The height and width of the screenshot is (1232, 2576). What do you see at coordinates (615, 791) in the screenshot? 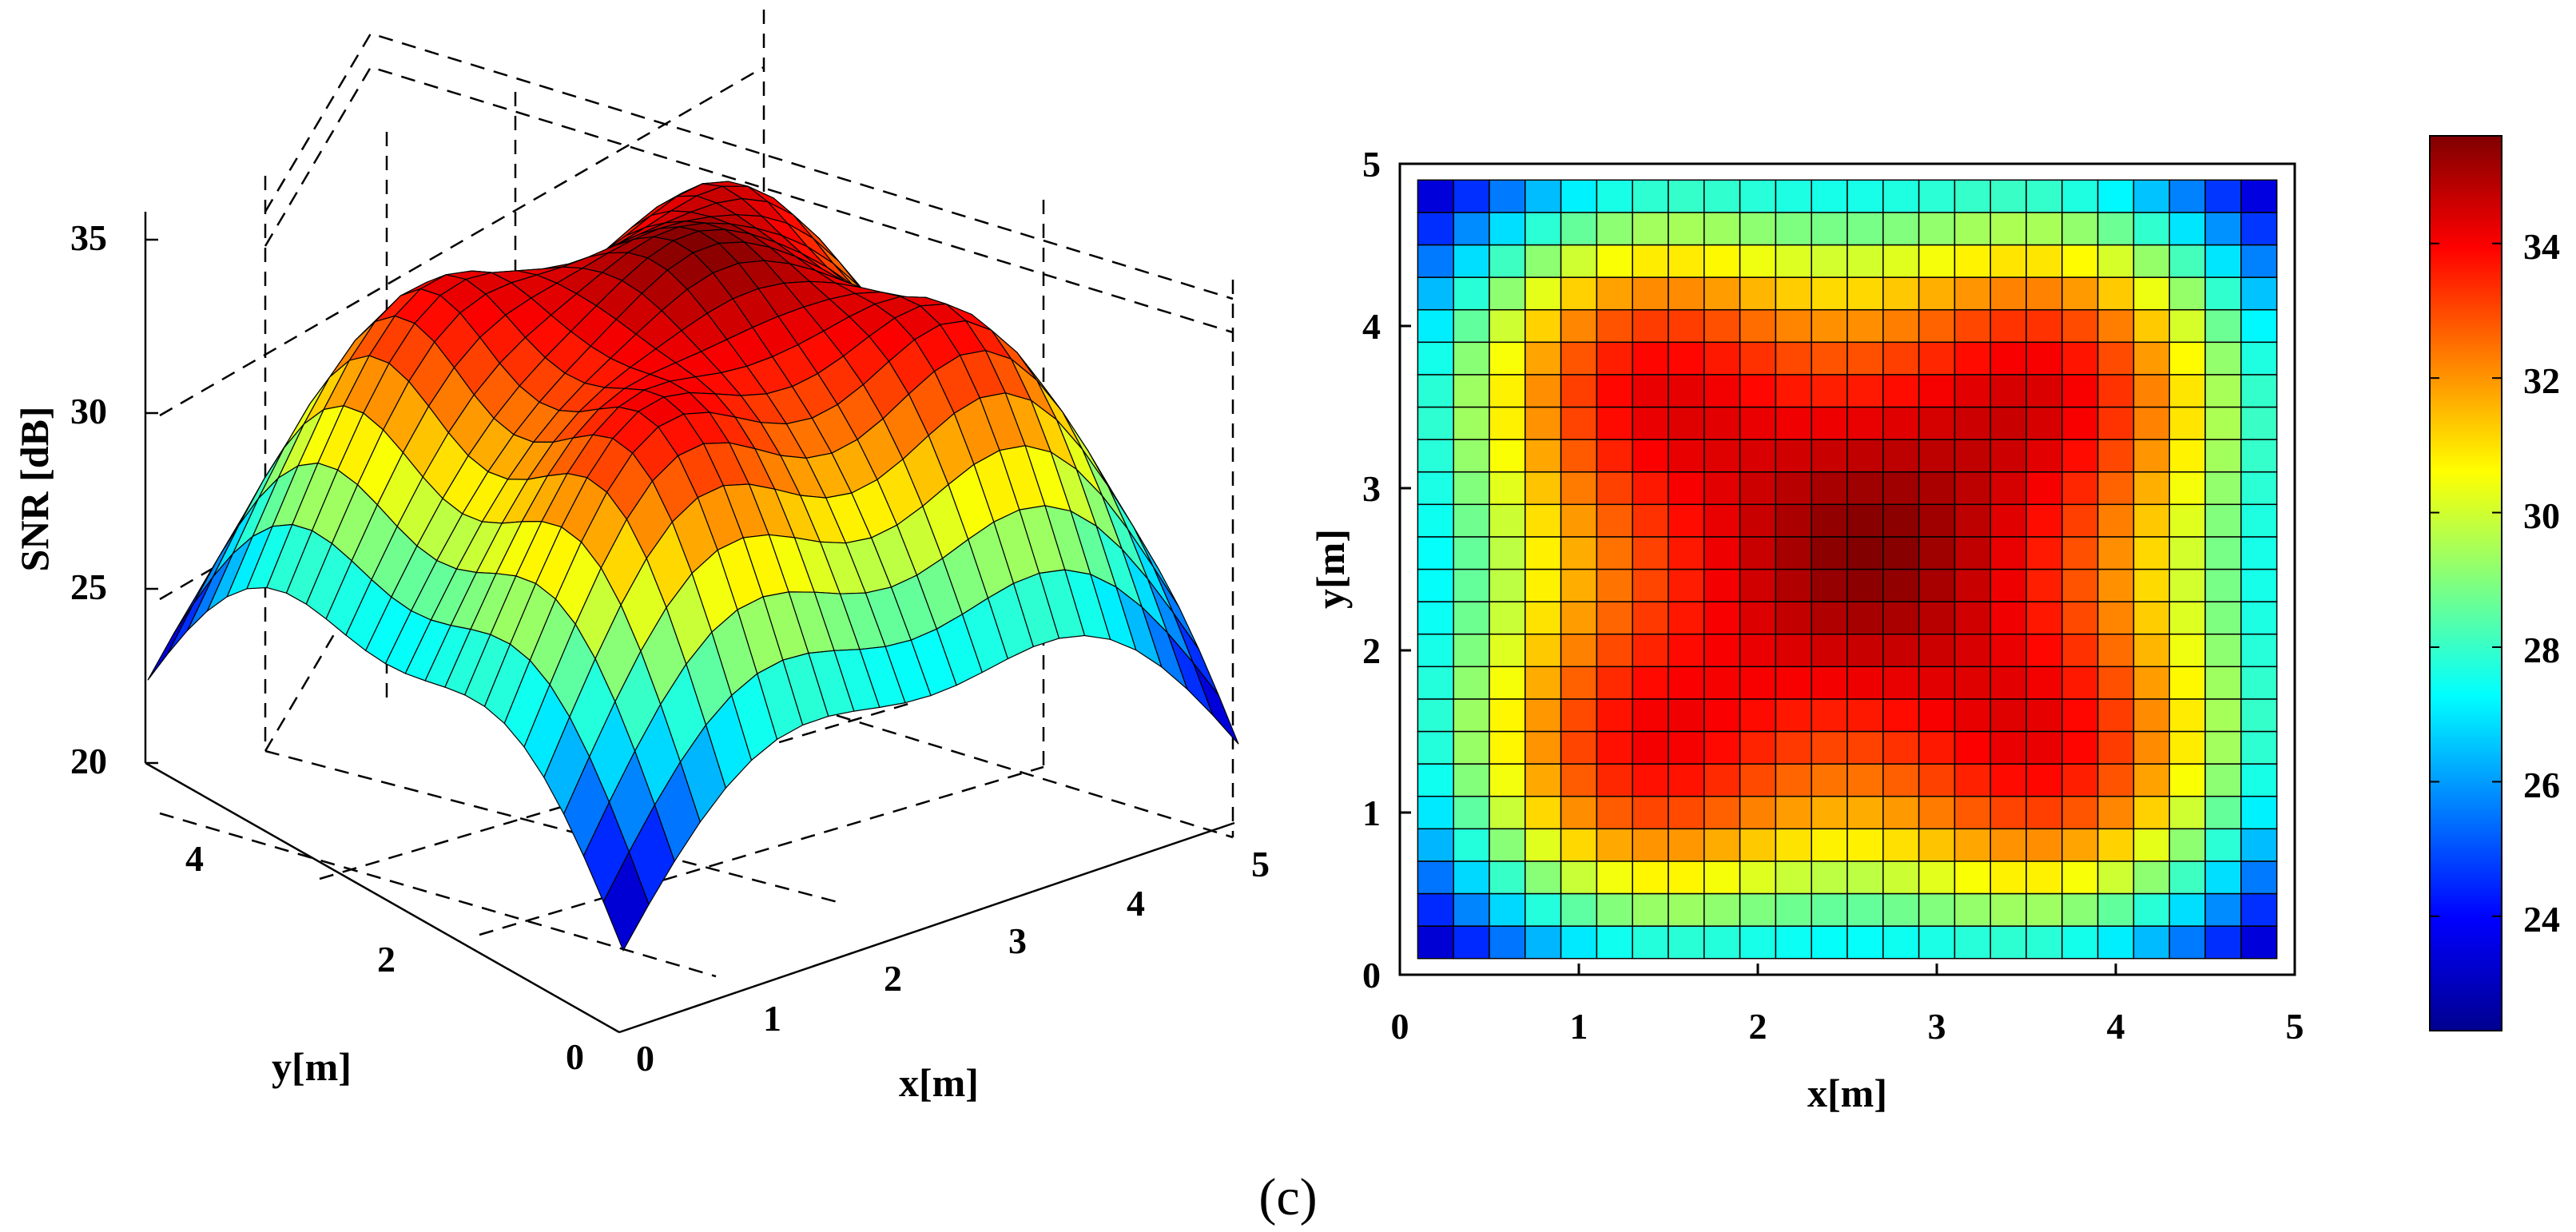
I see `floor-grid-line` at bounding box center [615, 791].